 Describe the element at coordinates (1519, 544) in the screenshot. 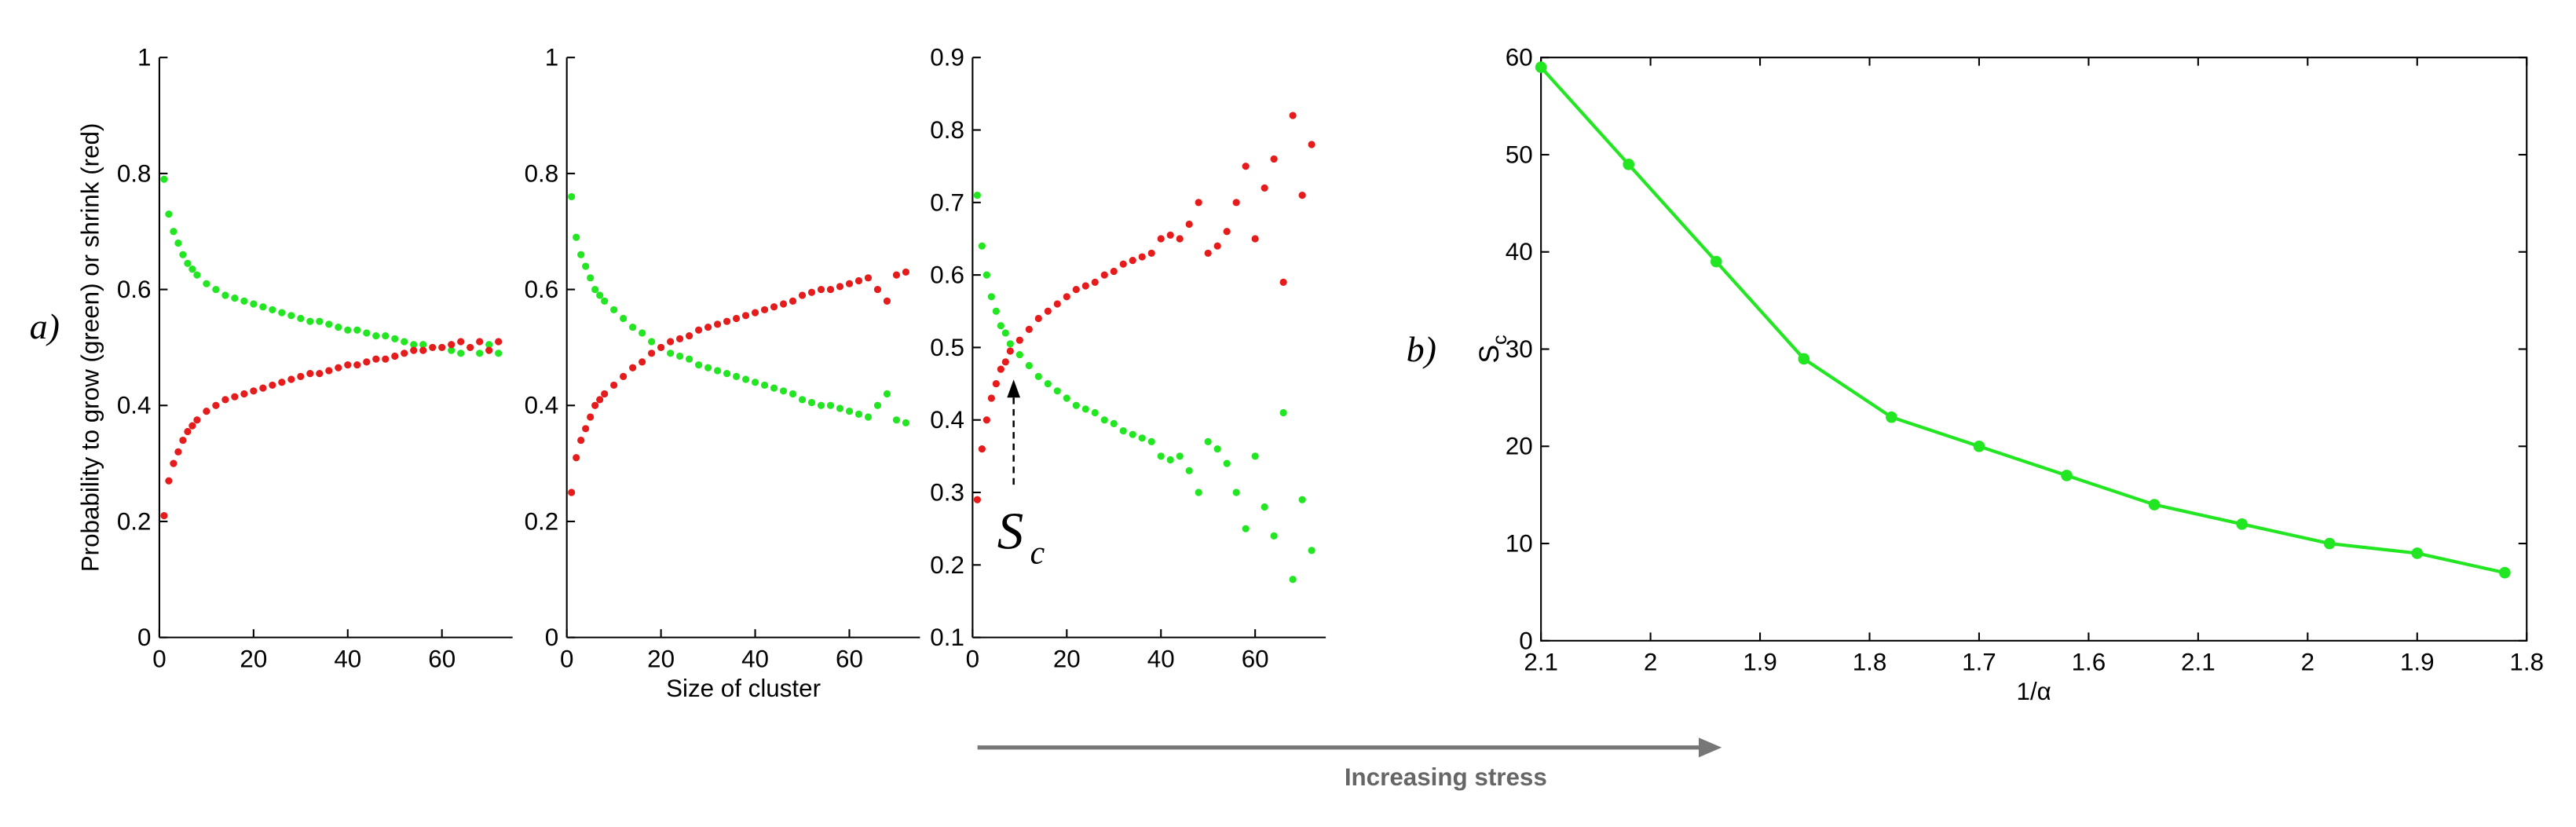

I see `y-tick-label: 10` at that location.